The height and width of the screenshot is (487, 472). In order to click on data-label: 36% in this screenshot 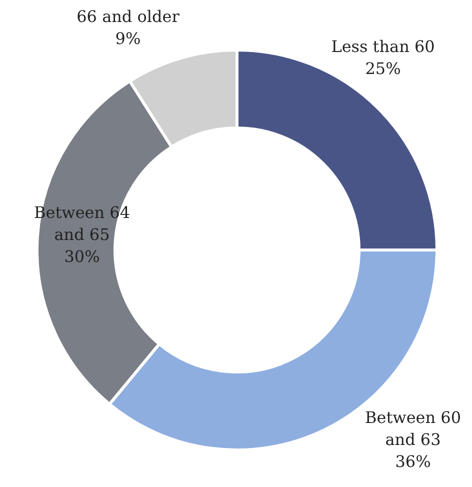, I will do `click(413, 461)`.